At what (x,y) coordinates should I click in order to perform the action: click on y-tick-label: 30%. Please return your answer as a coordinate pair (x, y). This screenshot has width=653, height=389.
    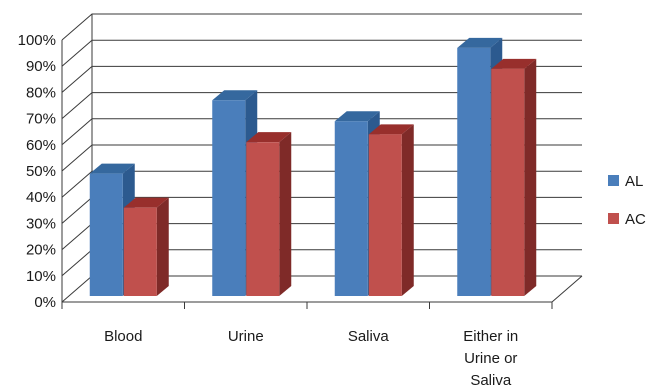
    Looking at the image, I should click on (41, 223).